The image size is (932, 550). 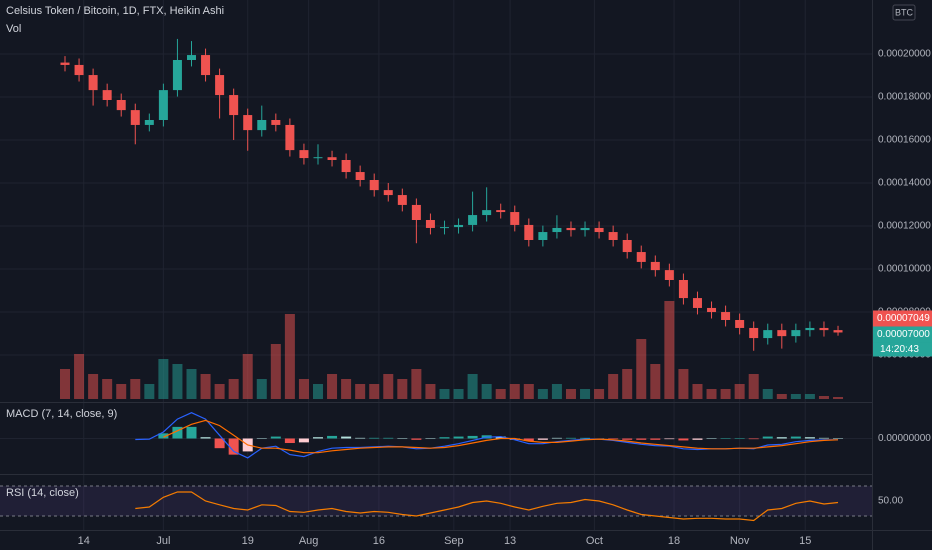 What do you see at coordinates (309, 541) in the screenshot?
I see `x-tick-label: Aug` at bounding box center [309, 541].